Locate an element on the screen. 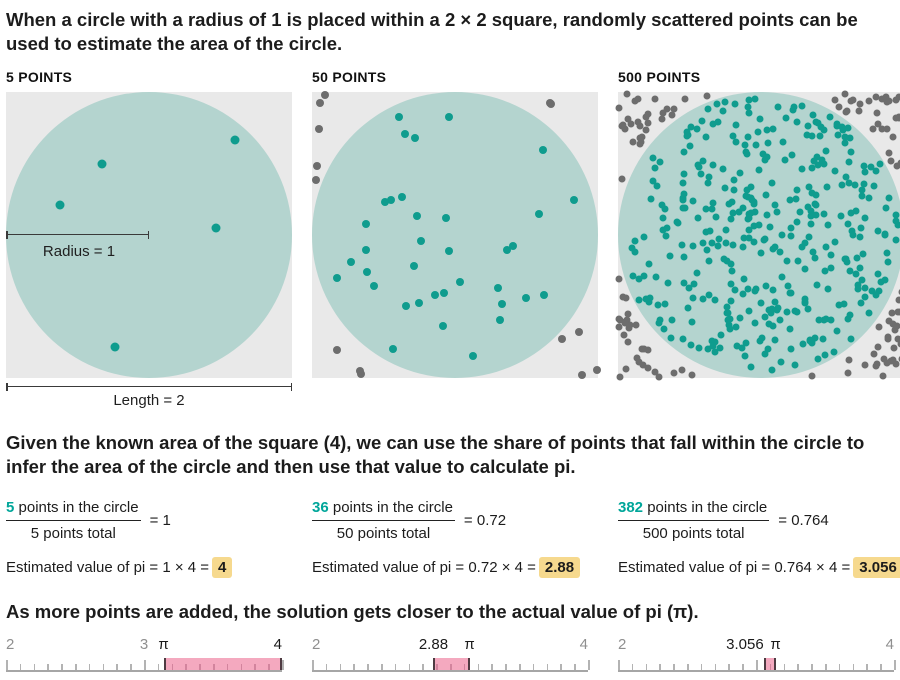 The width and height of the screenshot is (900, 680). radius-label: Radius = 1 is located at coordinates (79, 252).